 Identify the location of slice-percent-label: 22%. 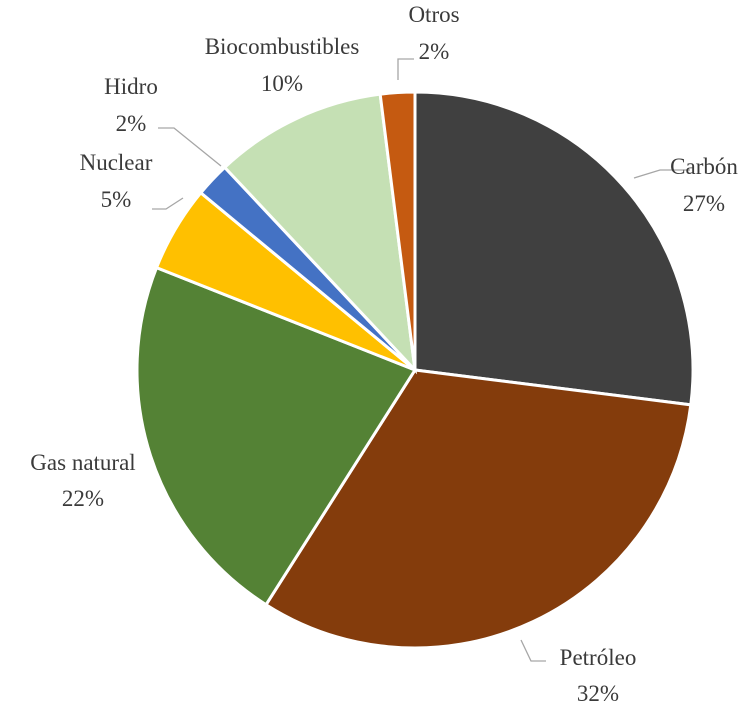
(83, 498).